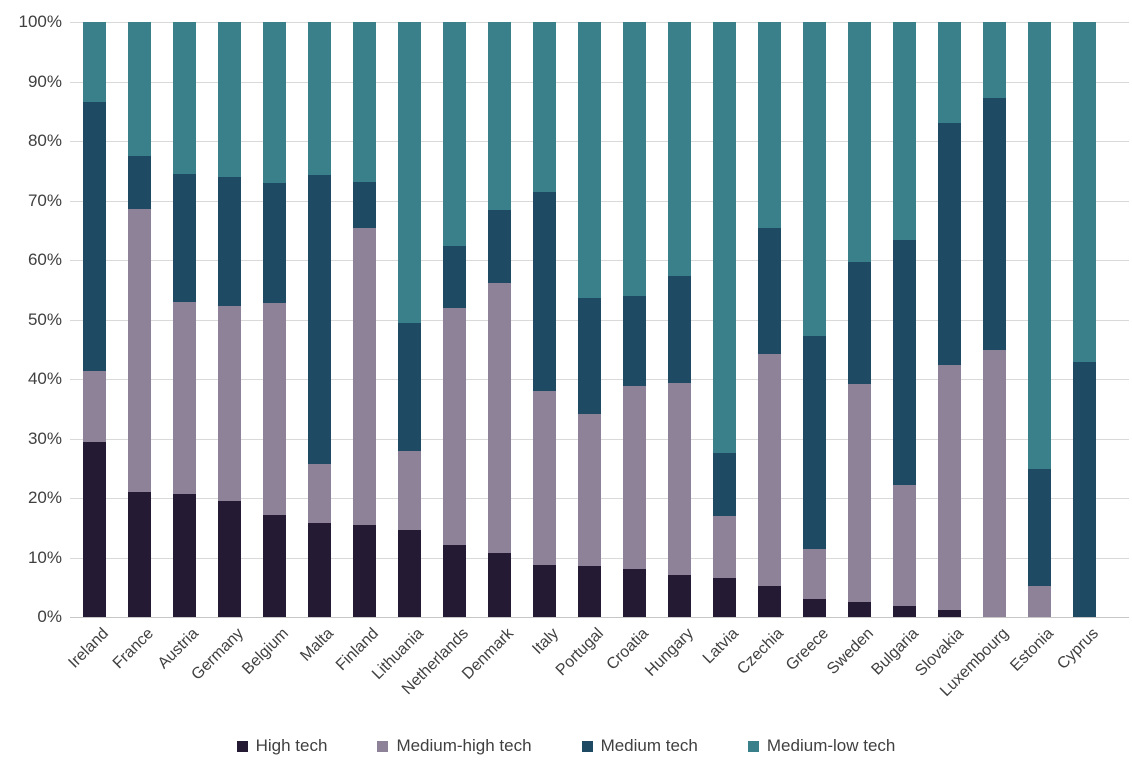  What do you see at coordinates (49, 616) in the screenshot?
I see `y-tick-label: 0%` at bounding box center [49, 616].